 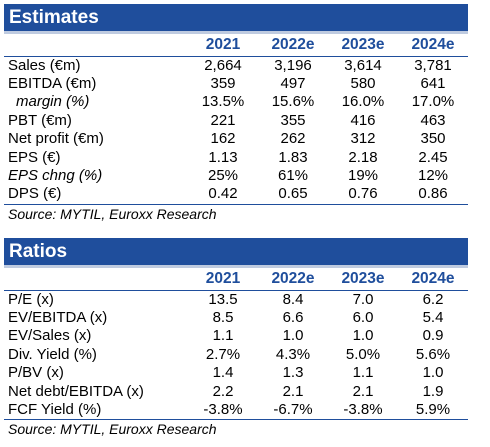 What do you see at coordinates (433, 65) in the screenshot?
I see `cell-value: 3,781` at bounding box center [433, 65].